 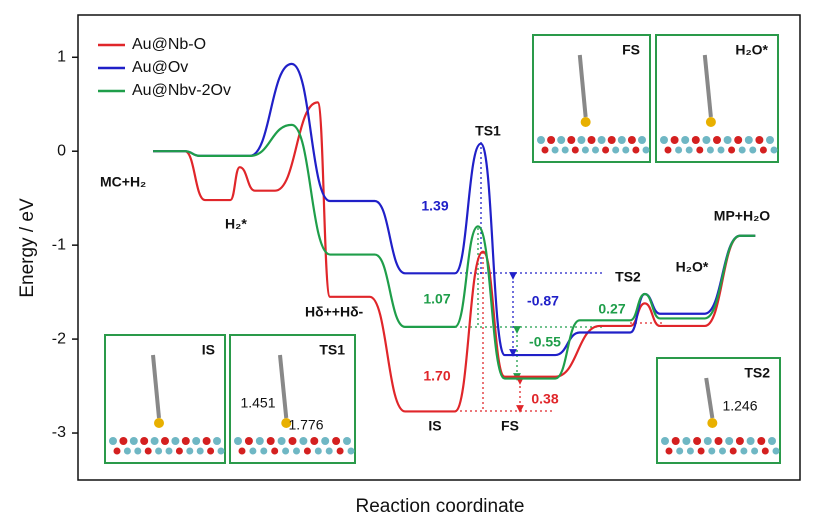 I want to click on annotation: 1.39, so click(x=434, y=206).